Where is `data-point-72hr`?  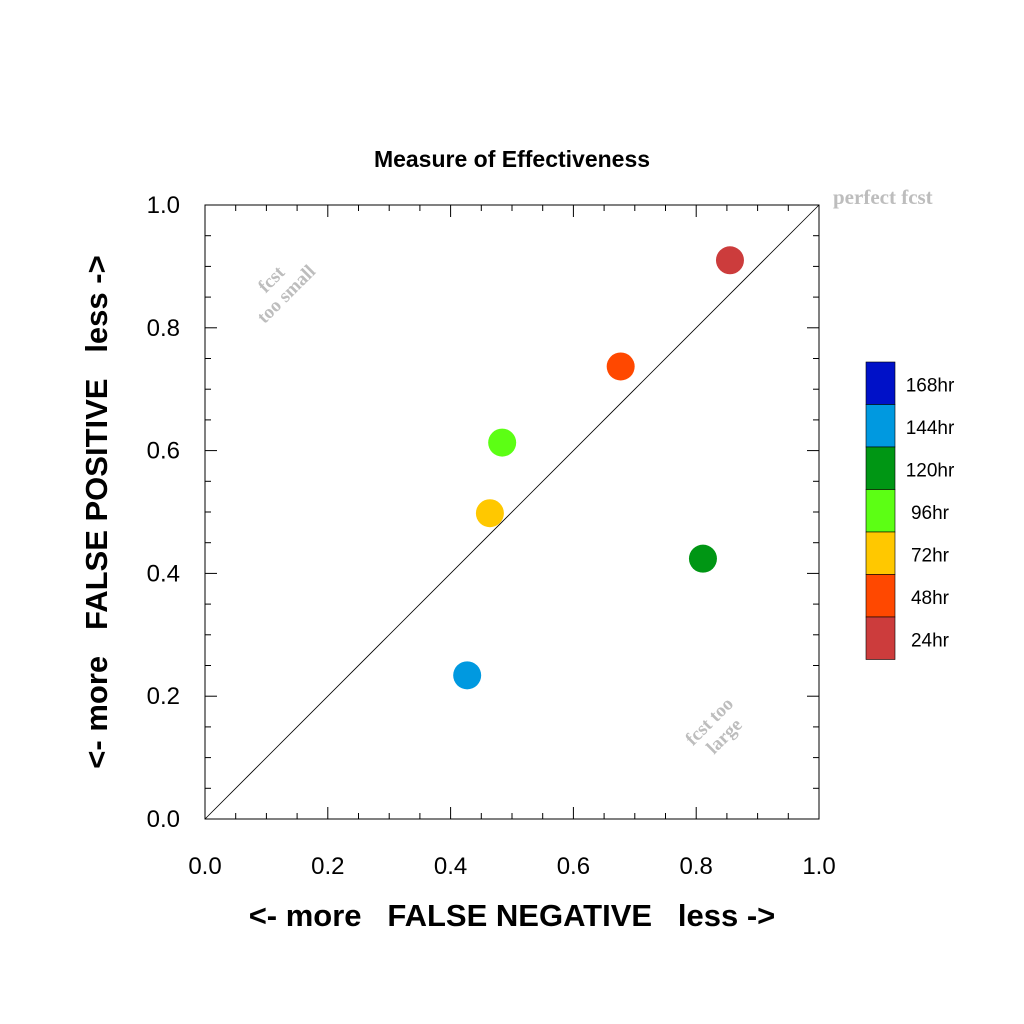
data-point-72hr is located at coordinates (489, 513).